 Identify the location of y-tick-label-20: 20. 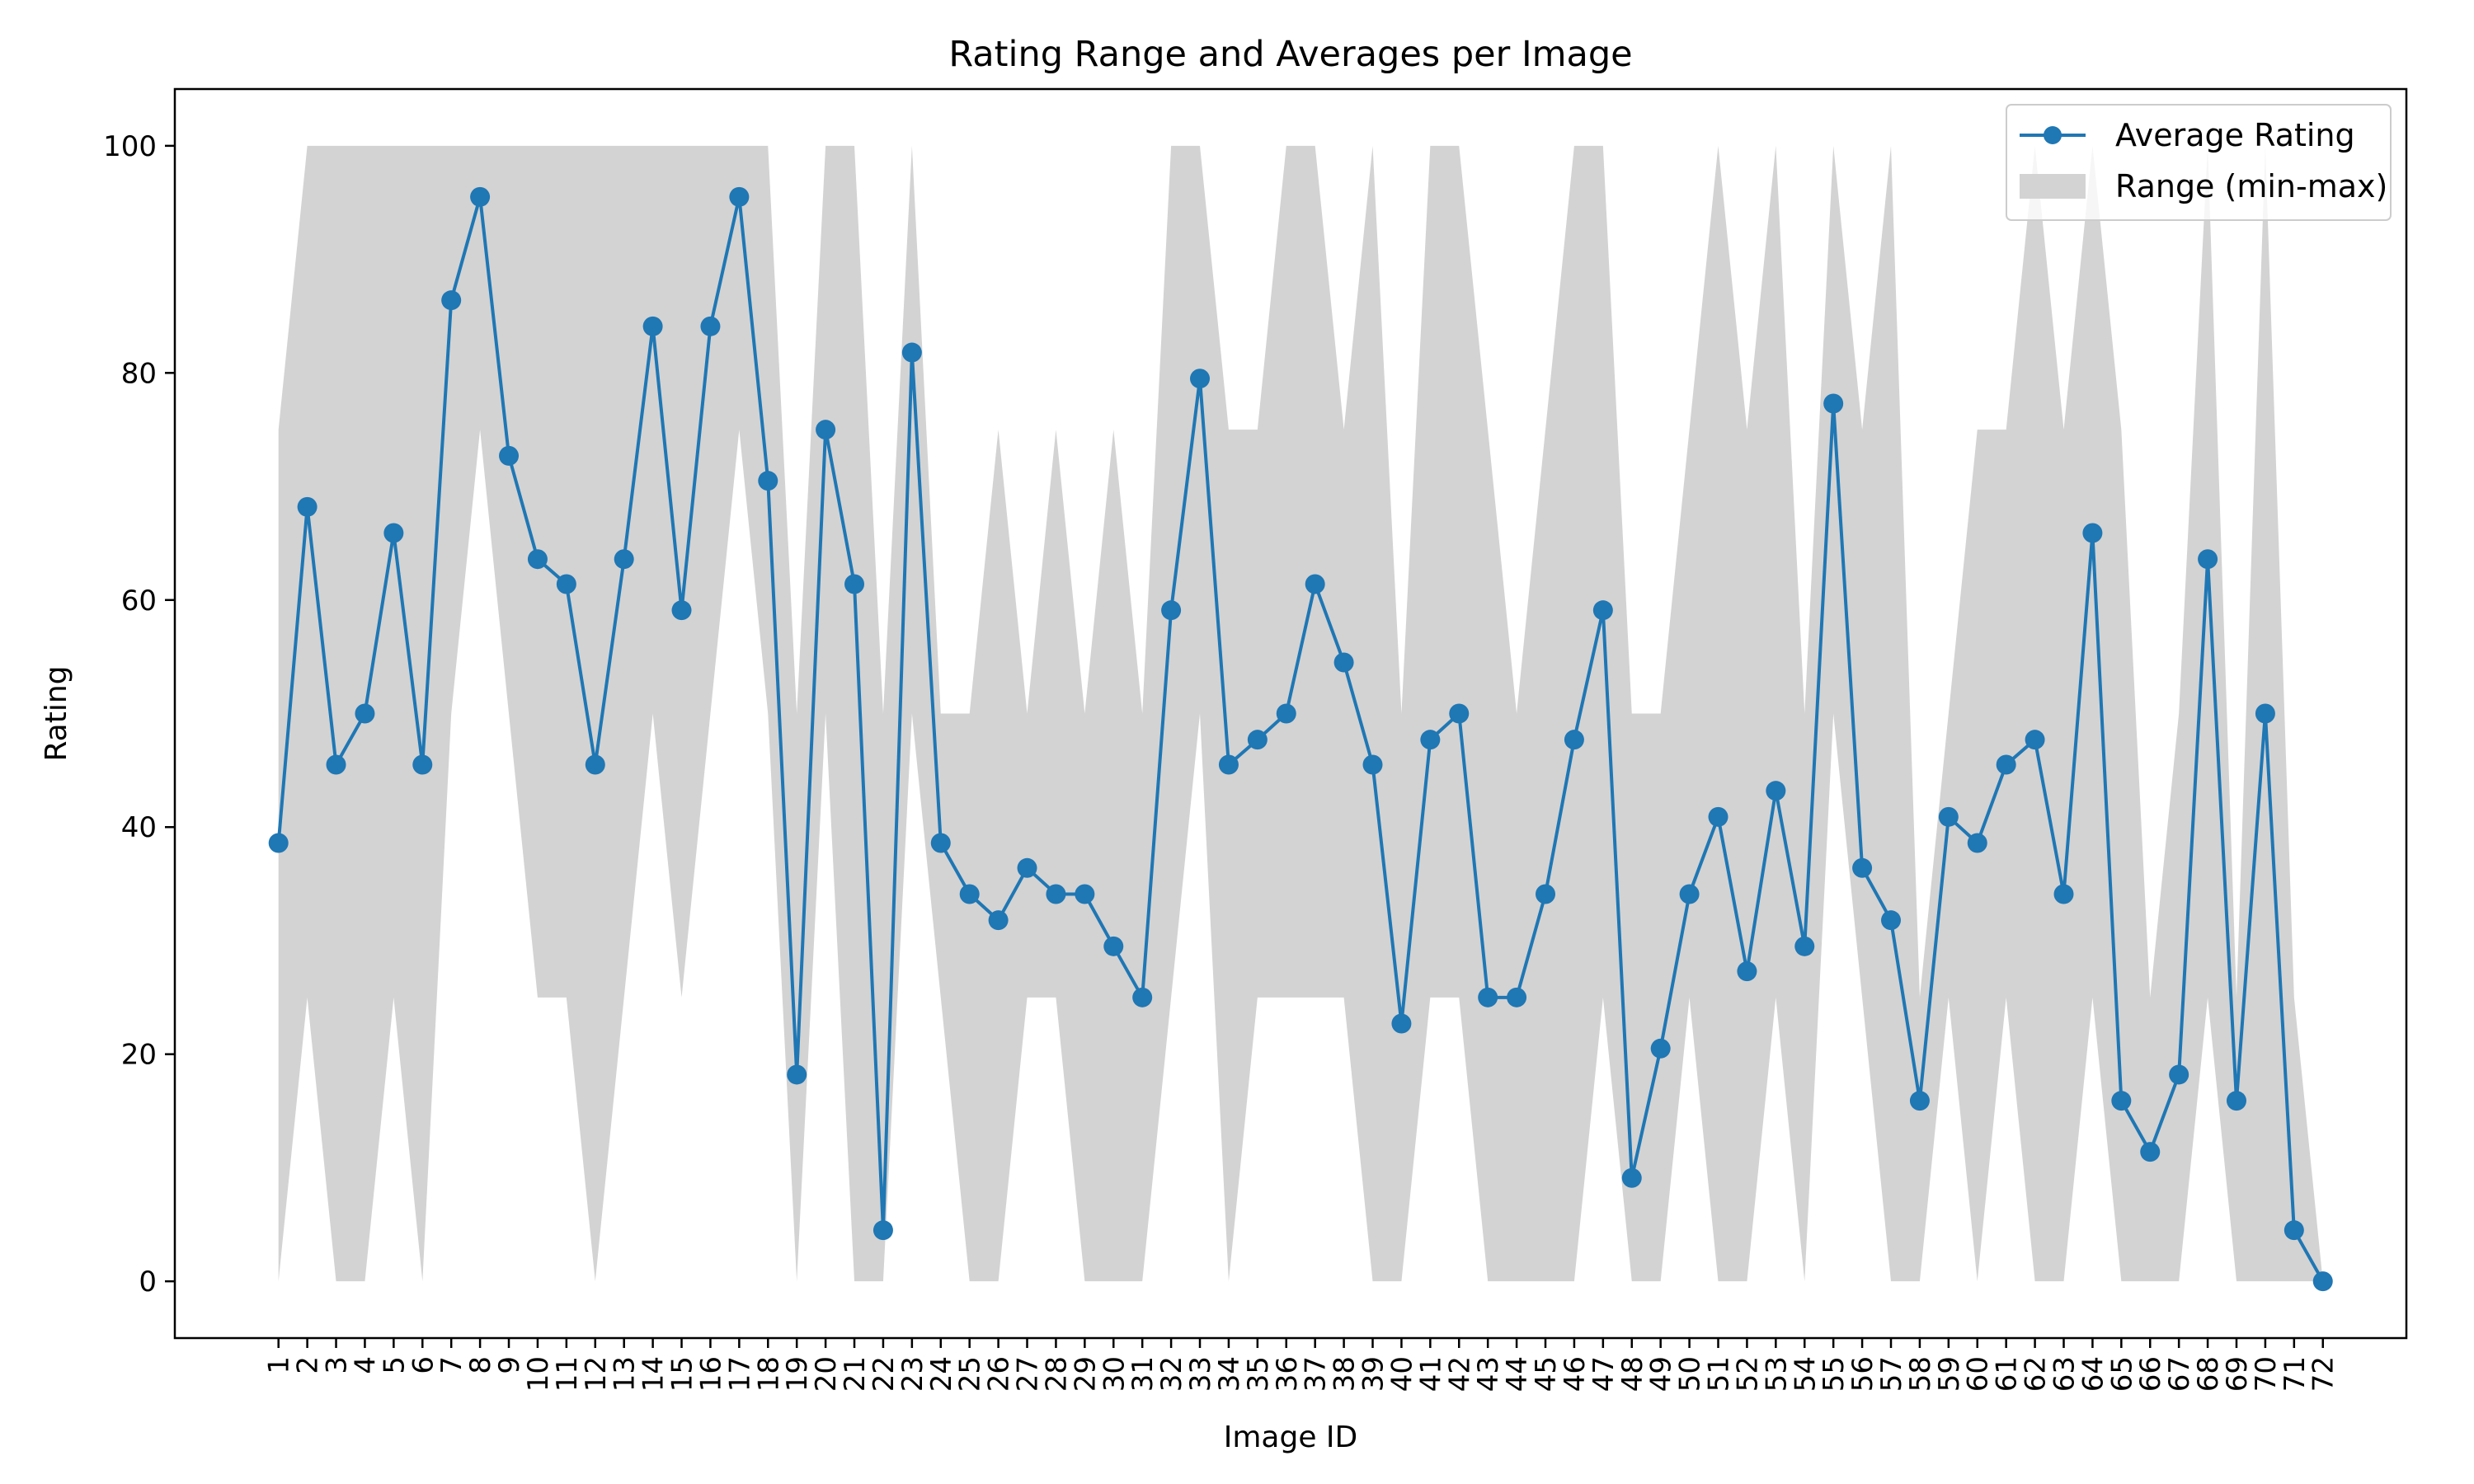
(139, 1055).